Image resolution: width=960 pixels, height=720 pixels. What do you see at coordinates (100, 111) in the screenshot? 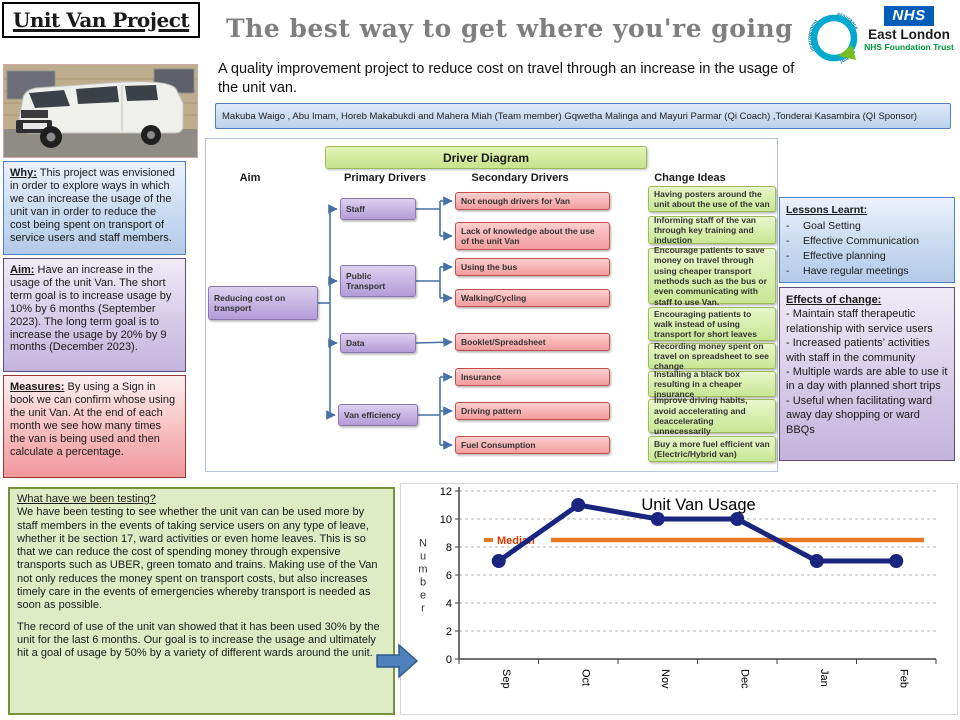
I see `van-photo` at bounding box center [100, 111].